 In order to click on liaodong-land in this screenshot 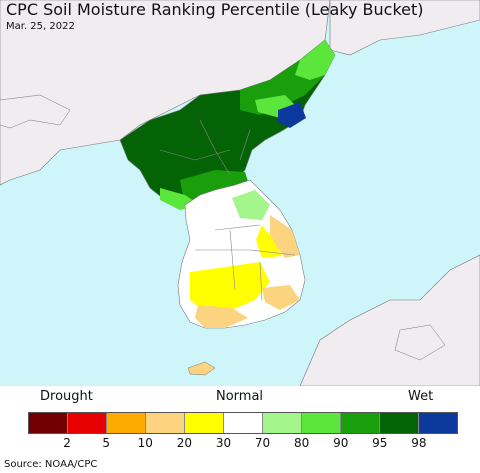, I will do `click(35, 111)`.